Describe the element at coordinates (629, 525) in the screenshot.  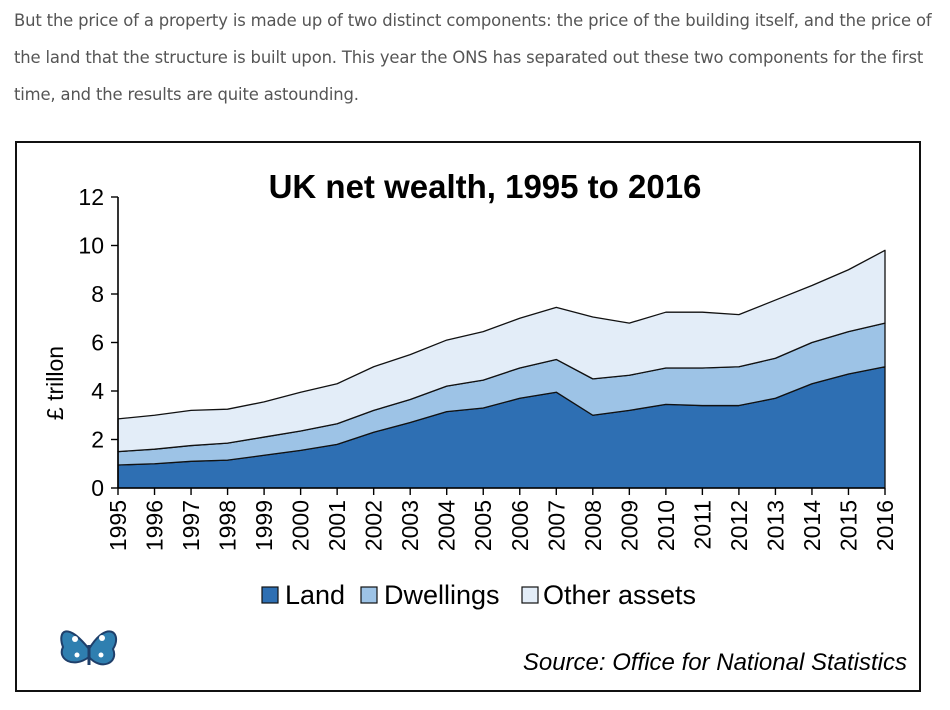
I see `x-tick-label: 2009` at that location.